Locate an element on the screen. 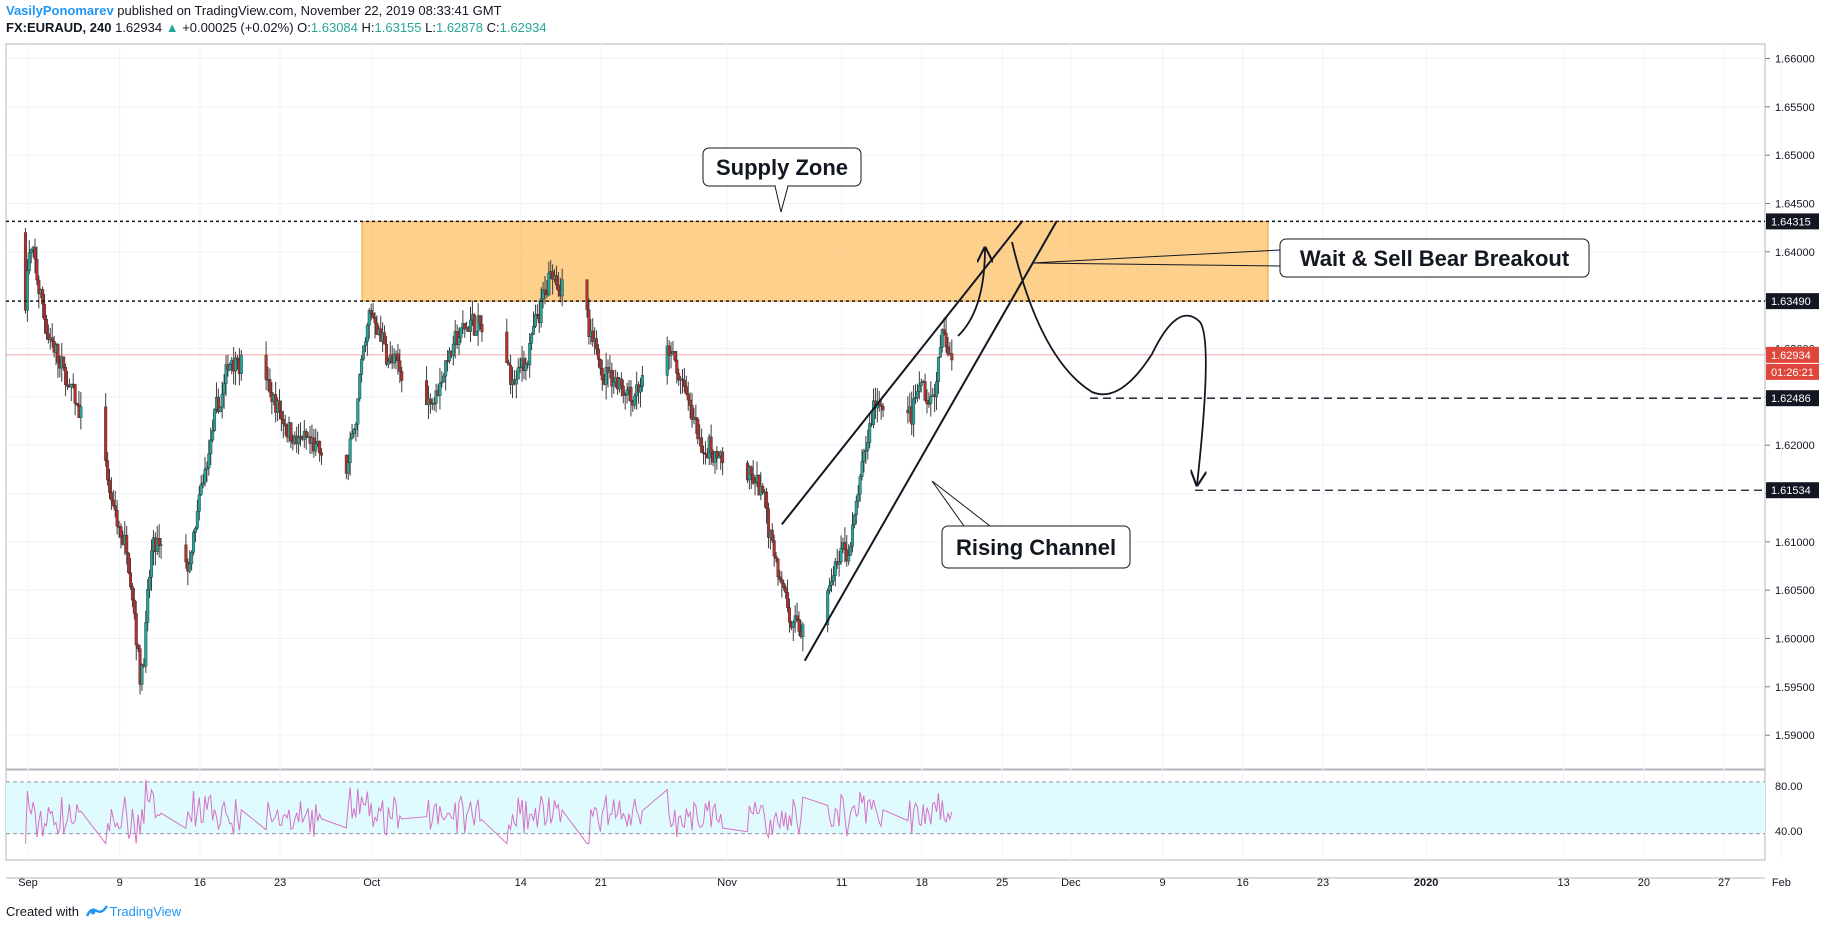 The image size is (1828, 930). rsi-layer is located at coordinates (885, 812).